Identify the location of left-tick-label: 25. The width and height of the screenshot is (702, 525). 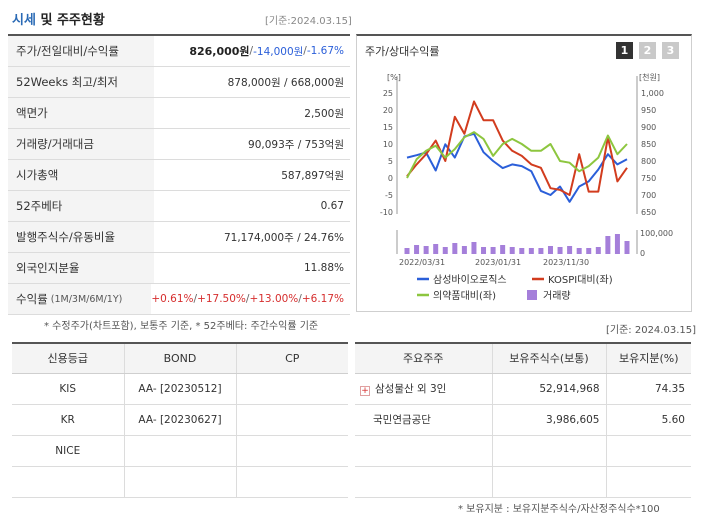
(388, 93).